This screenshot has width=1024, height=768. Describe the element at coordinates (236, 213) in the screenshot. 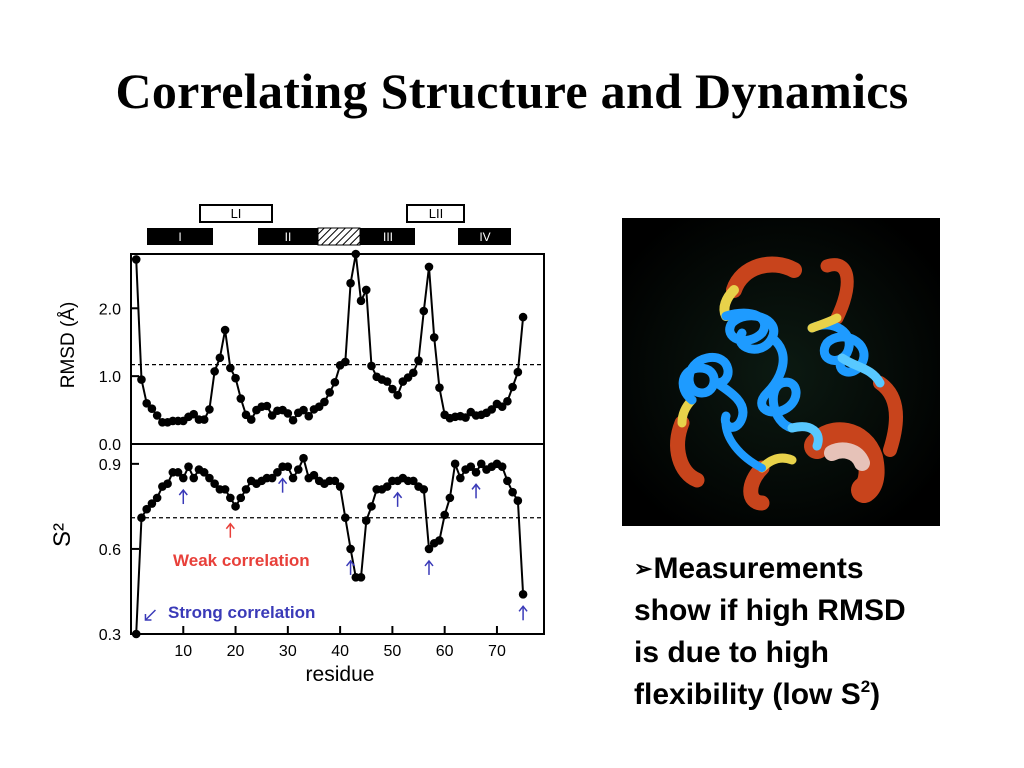

I see `loop-box-LI` at that location.